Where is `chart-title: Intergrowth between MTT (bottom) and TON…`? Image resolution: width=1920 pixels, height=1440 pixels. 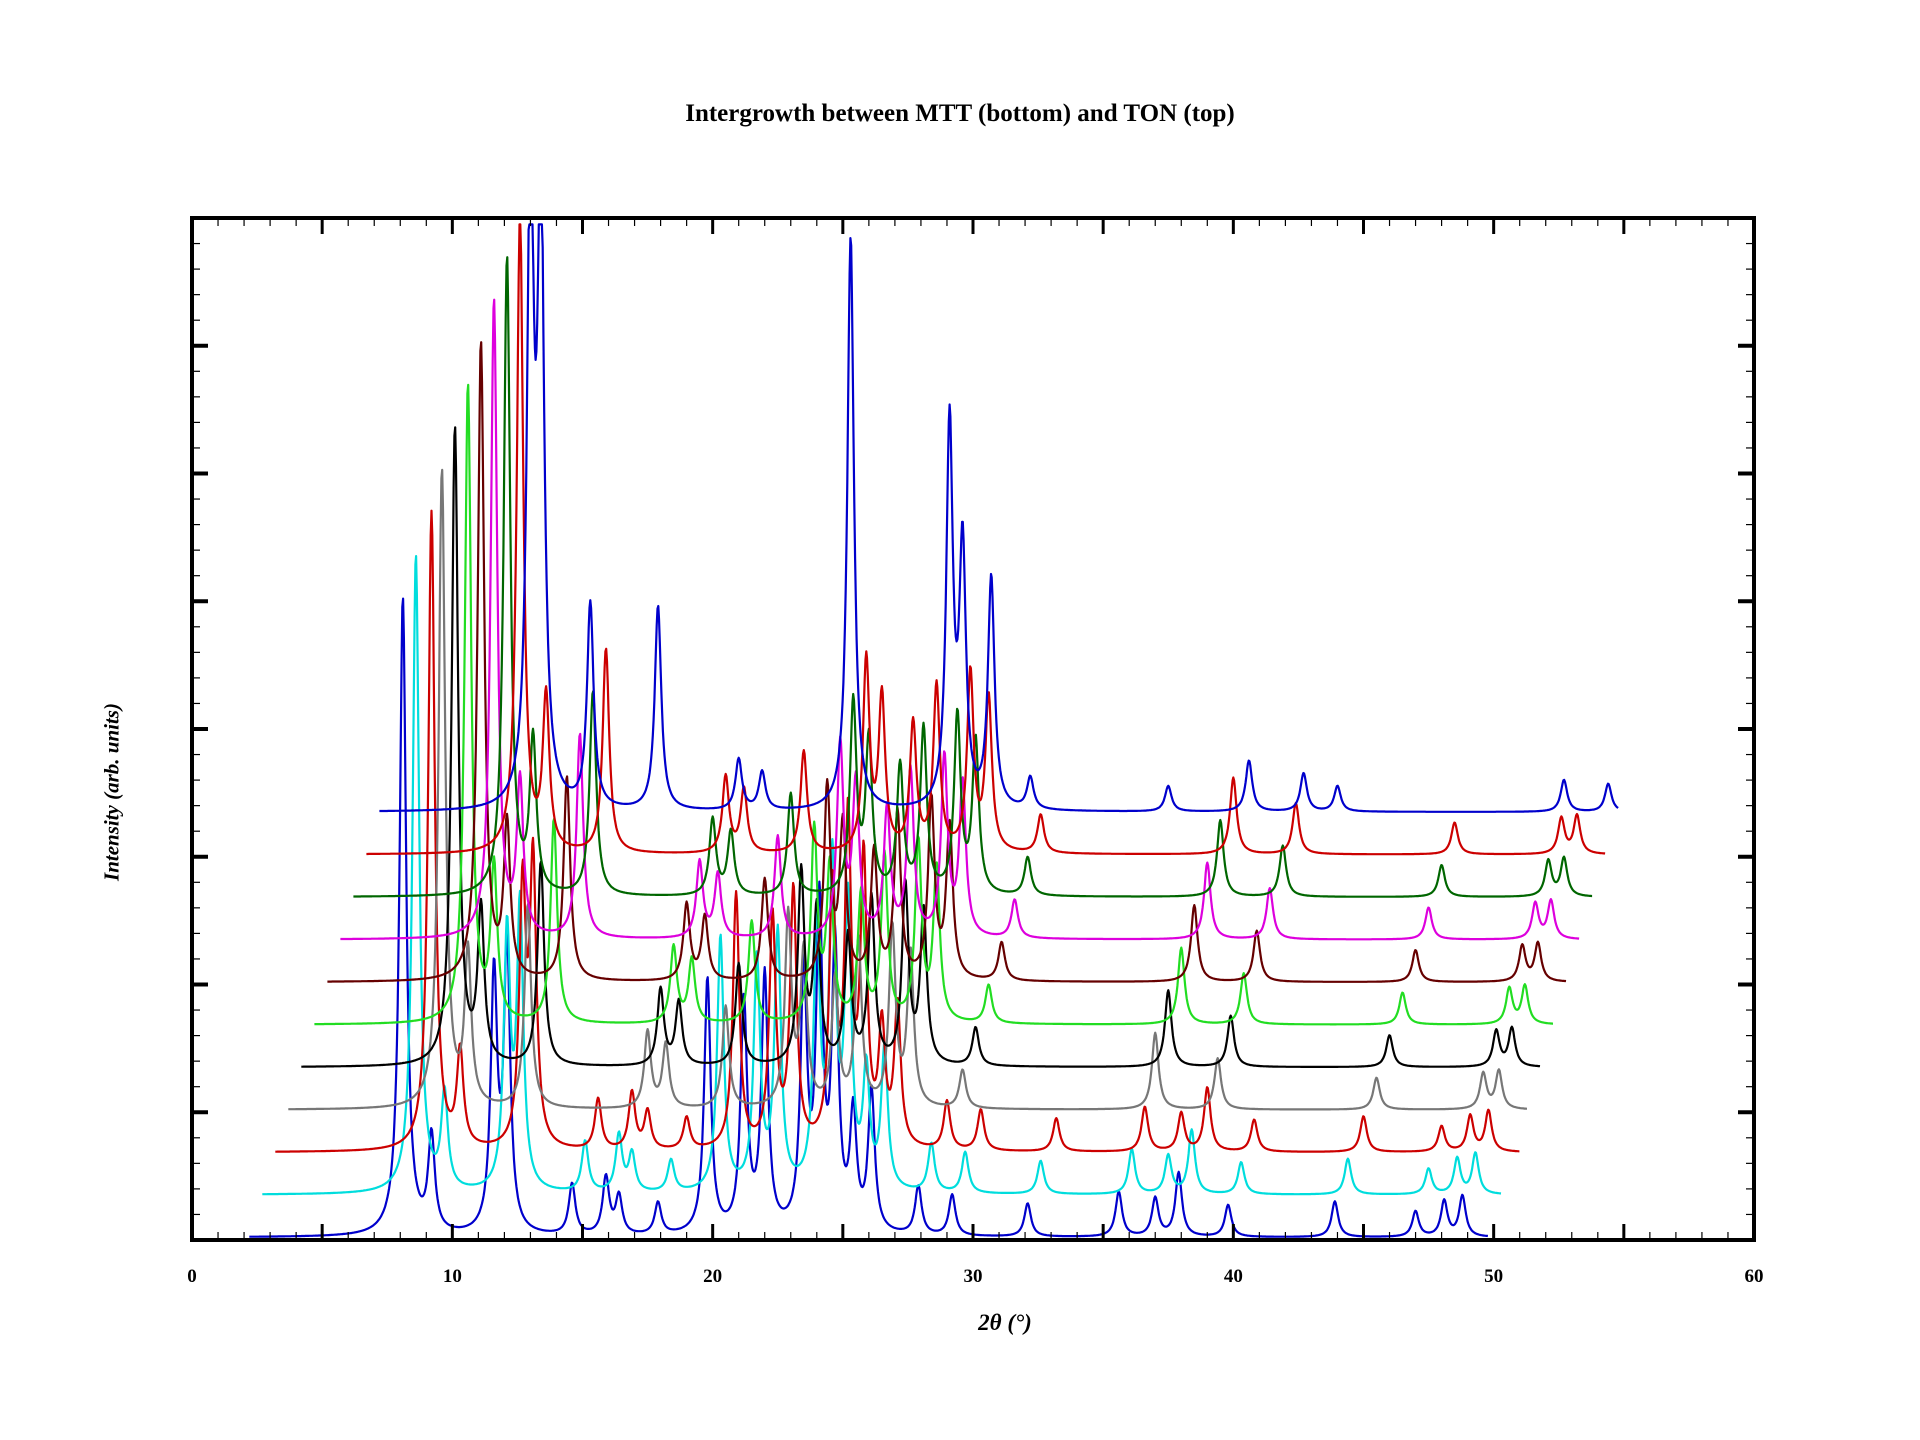 chart-title: Intergrowth between MTT (bottom) and TON… is located at coordinates (960, 113).